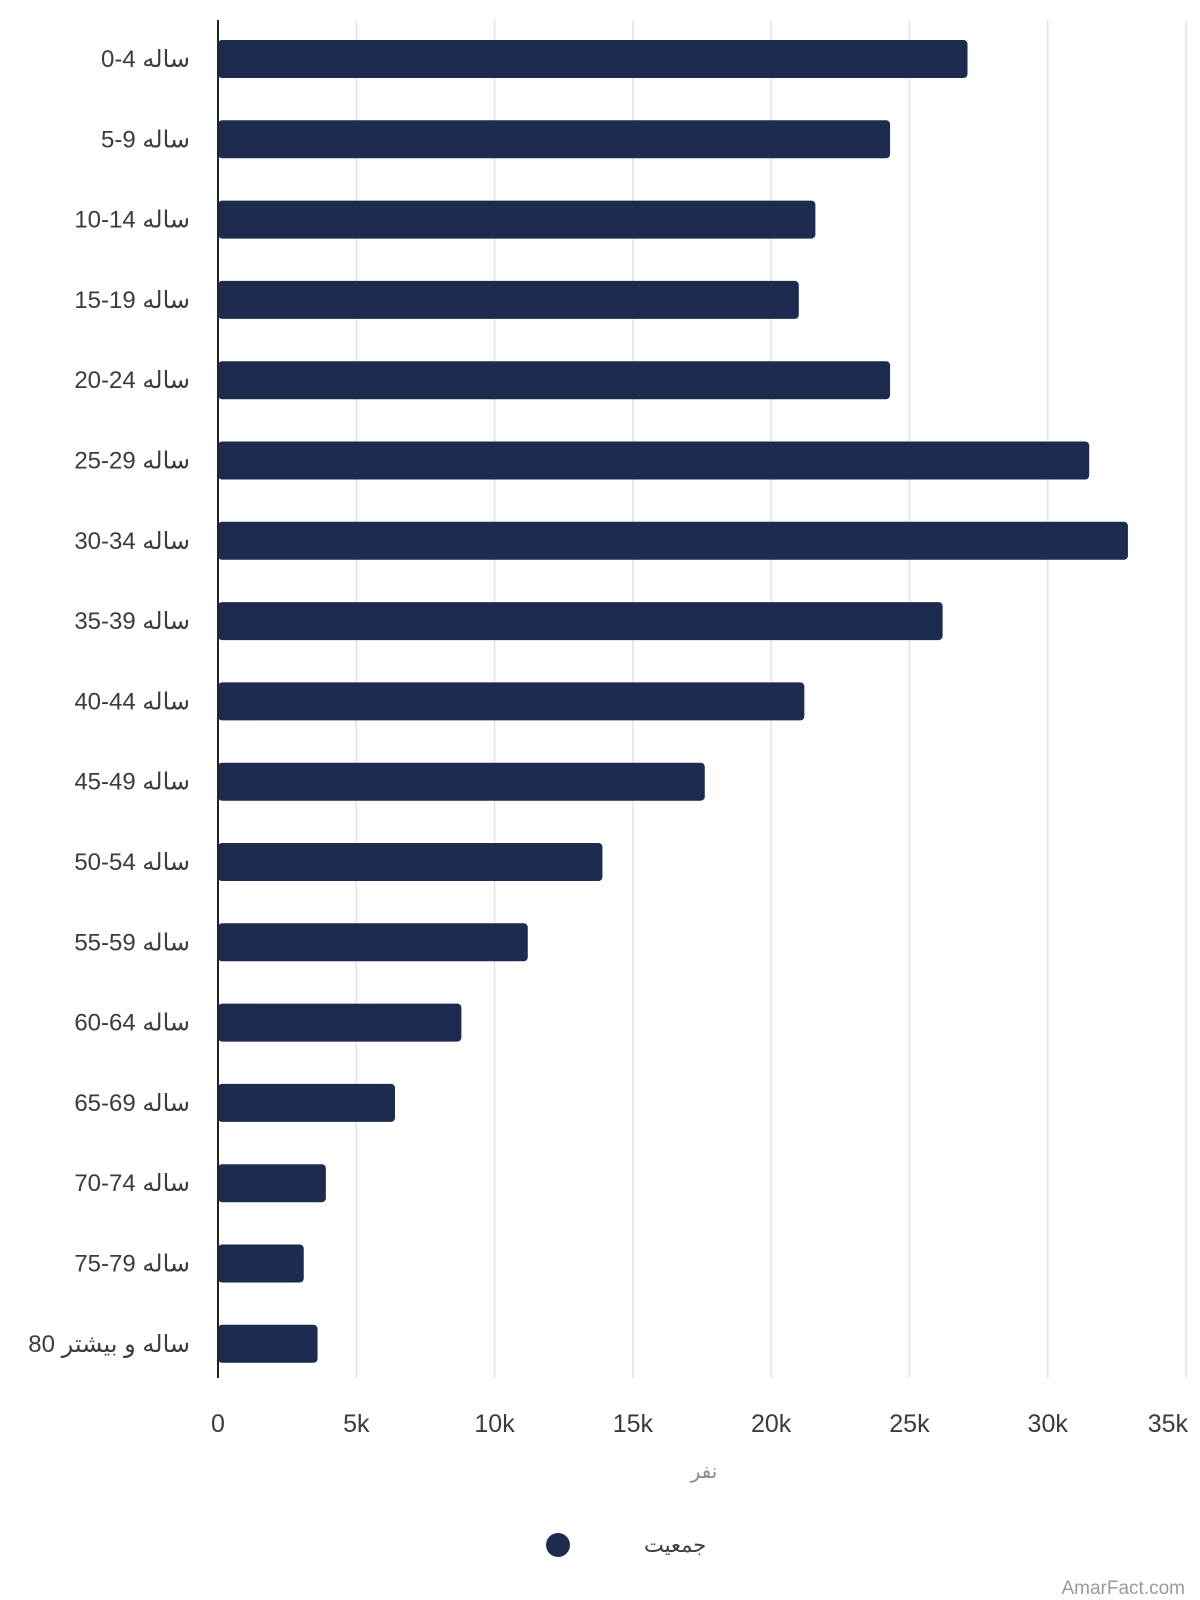 This screenshot has height=1600, width=1200. What do you see at coordinates (132, 1103) in the screenshot?
I see `category-label: 65-69 ساله` at bounding box center [132, 1103].